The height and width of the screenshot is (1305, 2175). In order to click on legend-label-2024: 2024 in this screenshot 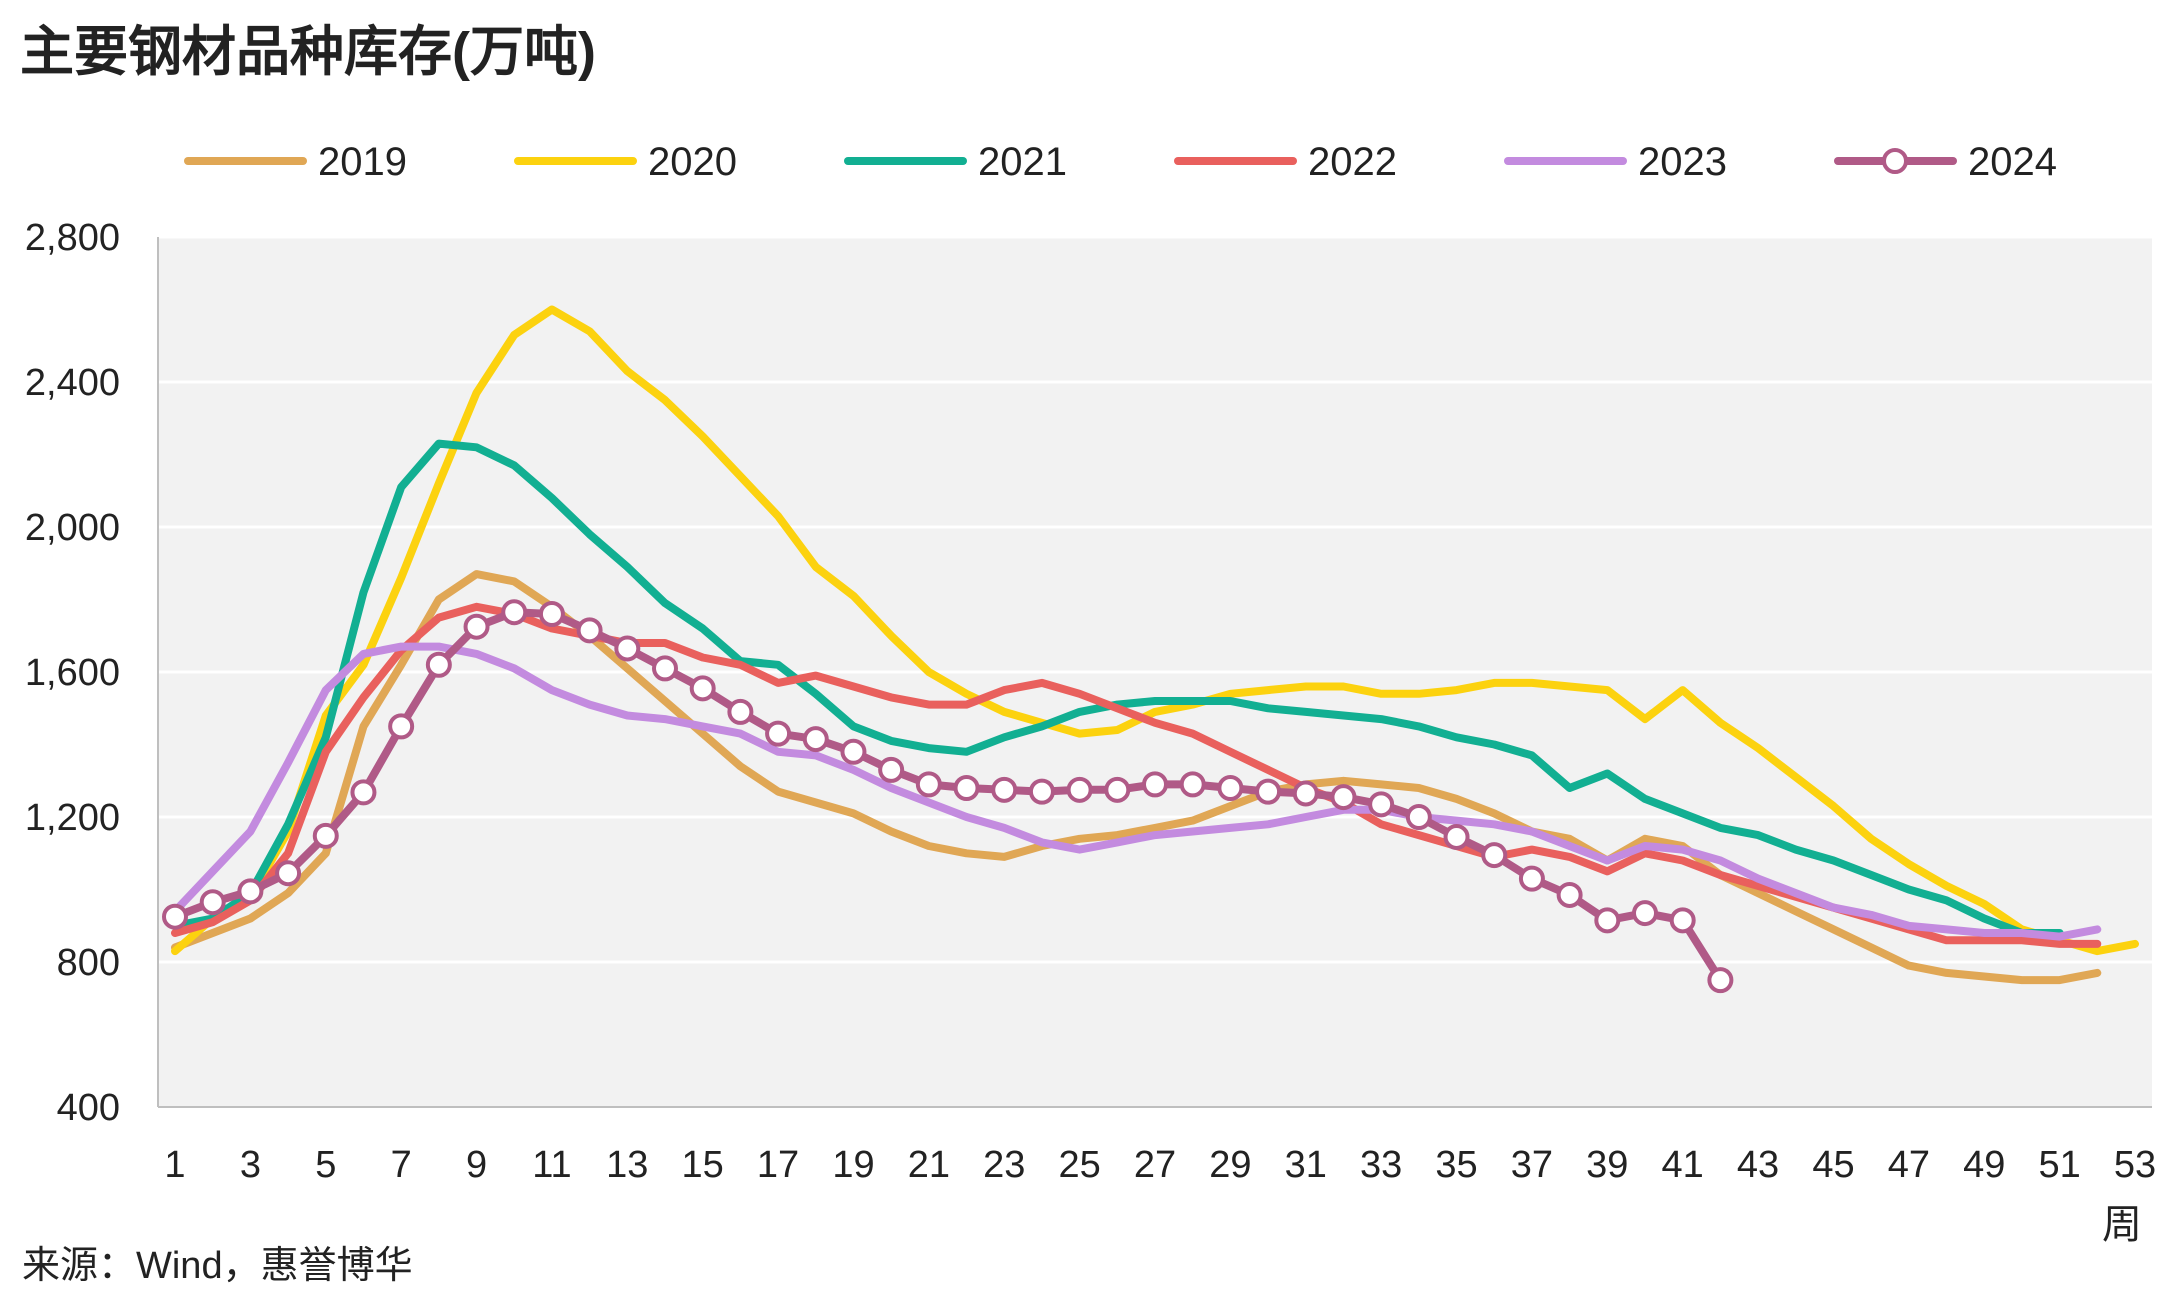, I will do `click(2012, 162)`.